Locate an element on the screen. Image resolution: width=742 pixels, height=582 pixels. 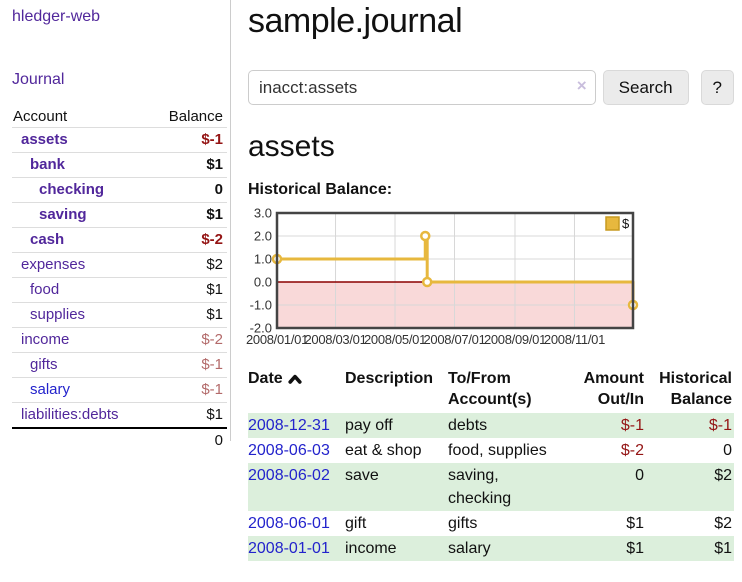
account-column-header: Account is located at coordinates (40, 116).